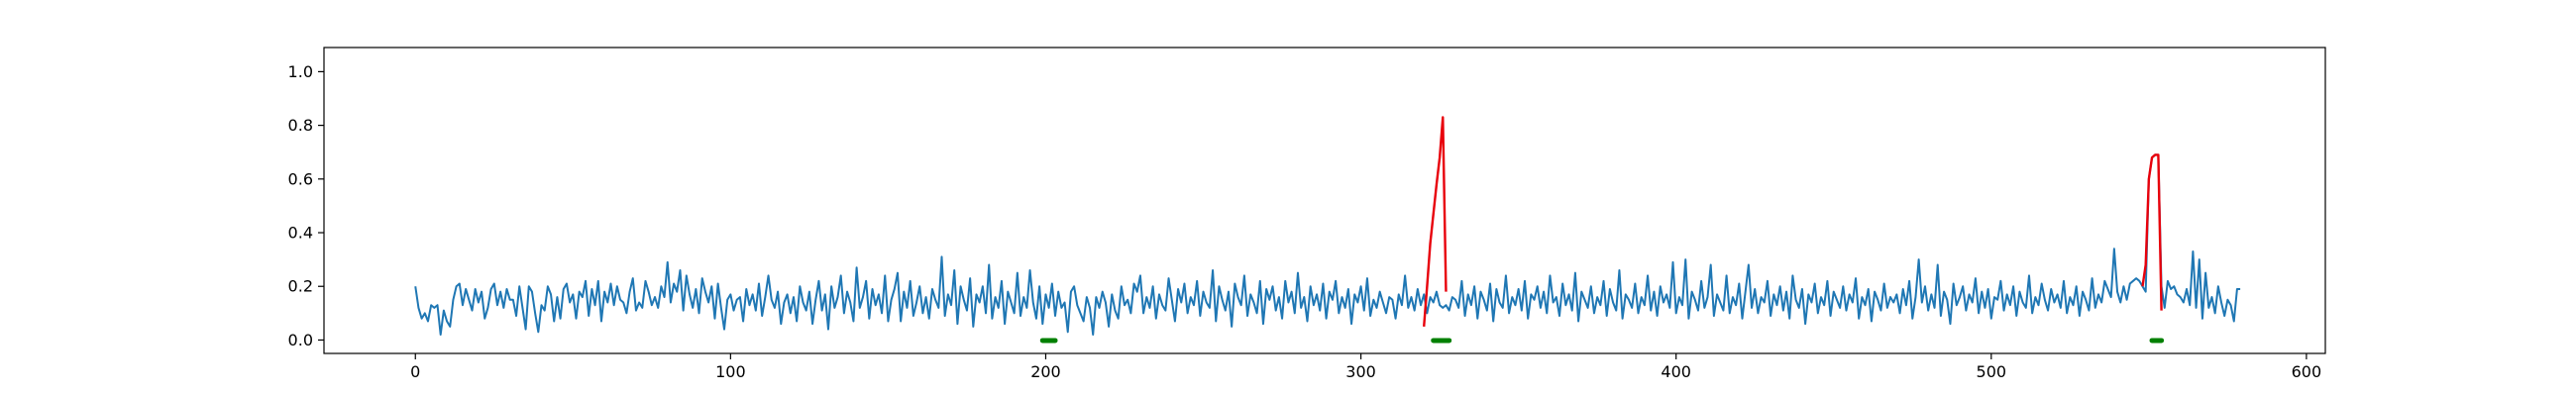  I want to click on x-tick-label: 400, so click(1676, 372).